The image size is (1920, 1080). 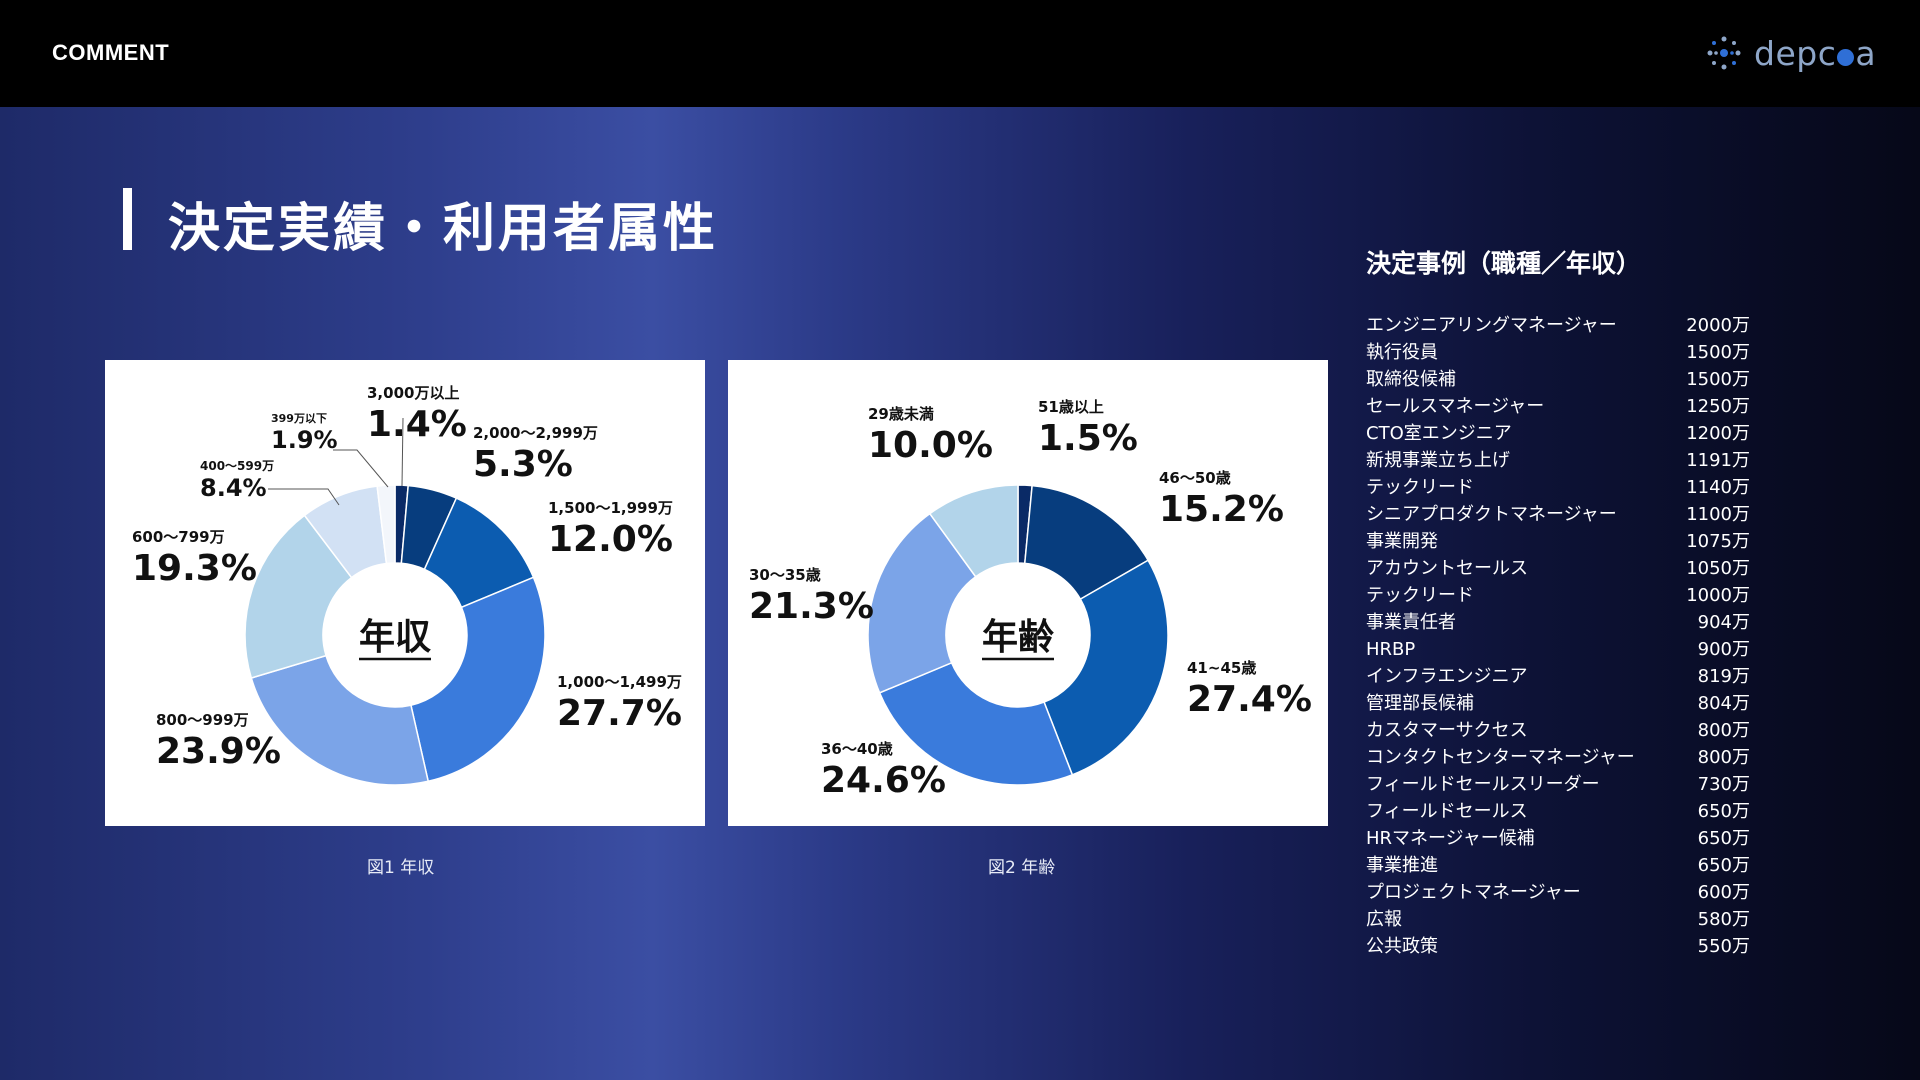 I want to click on example-row: テックリード 1000万, so click(x=1558, y=595).